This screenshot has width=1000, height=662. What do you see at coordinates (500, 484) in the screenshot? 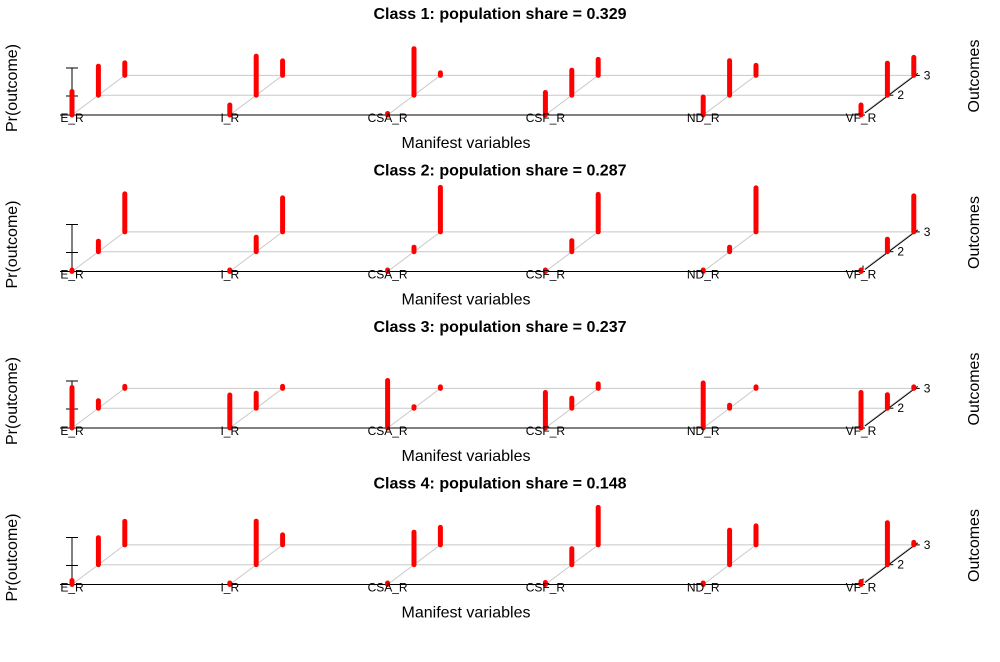
I see `chart-title: Class 4: population share = 0.148` at bounding box center [500, 484].